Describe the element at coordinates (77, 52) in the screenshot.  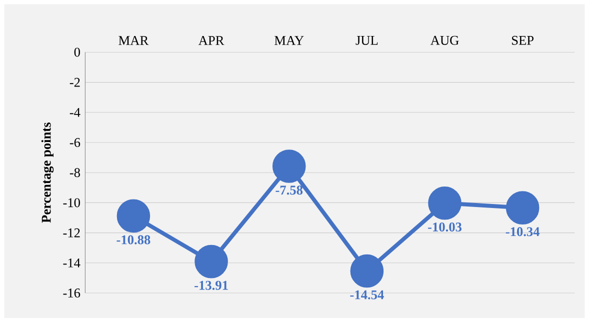
I see `y-tick-label: 0` at that location.